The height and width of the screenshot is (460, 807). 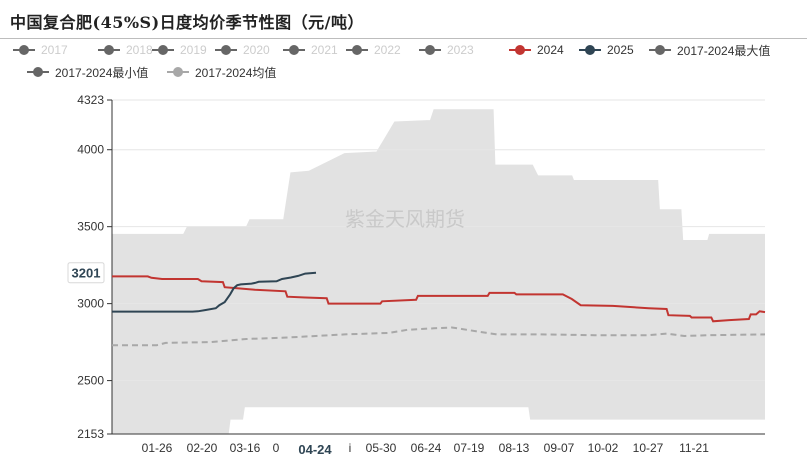 I want to click on legend-item: 2017-2024最大值, so click(x=709, y=50).